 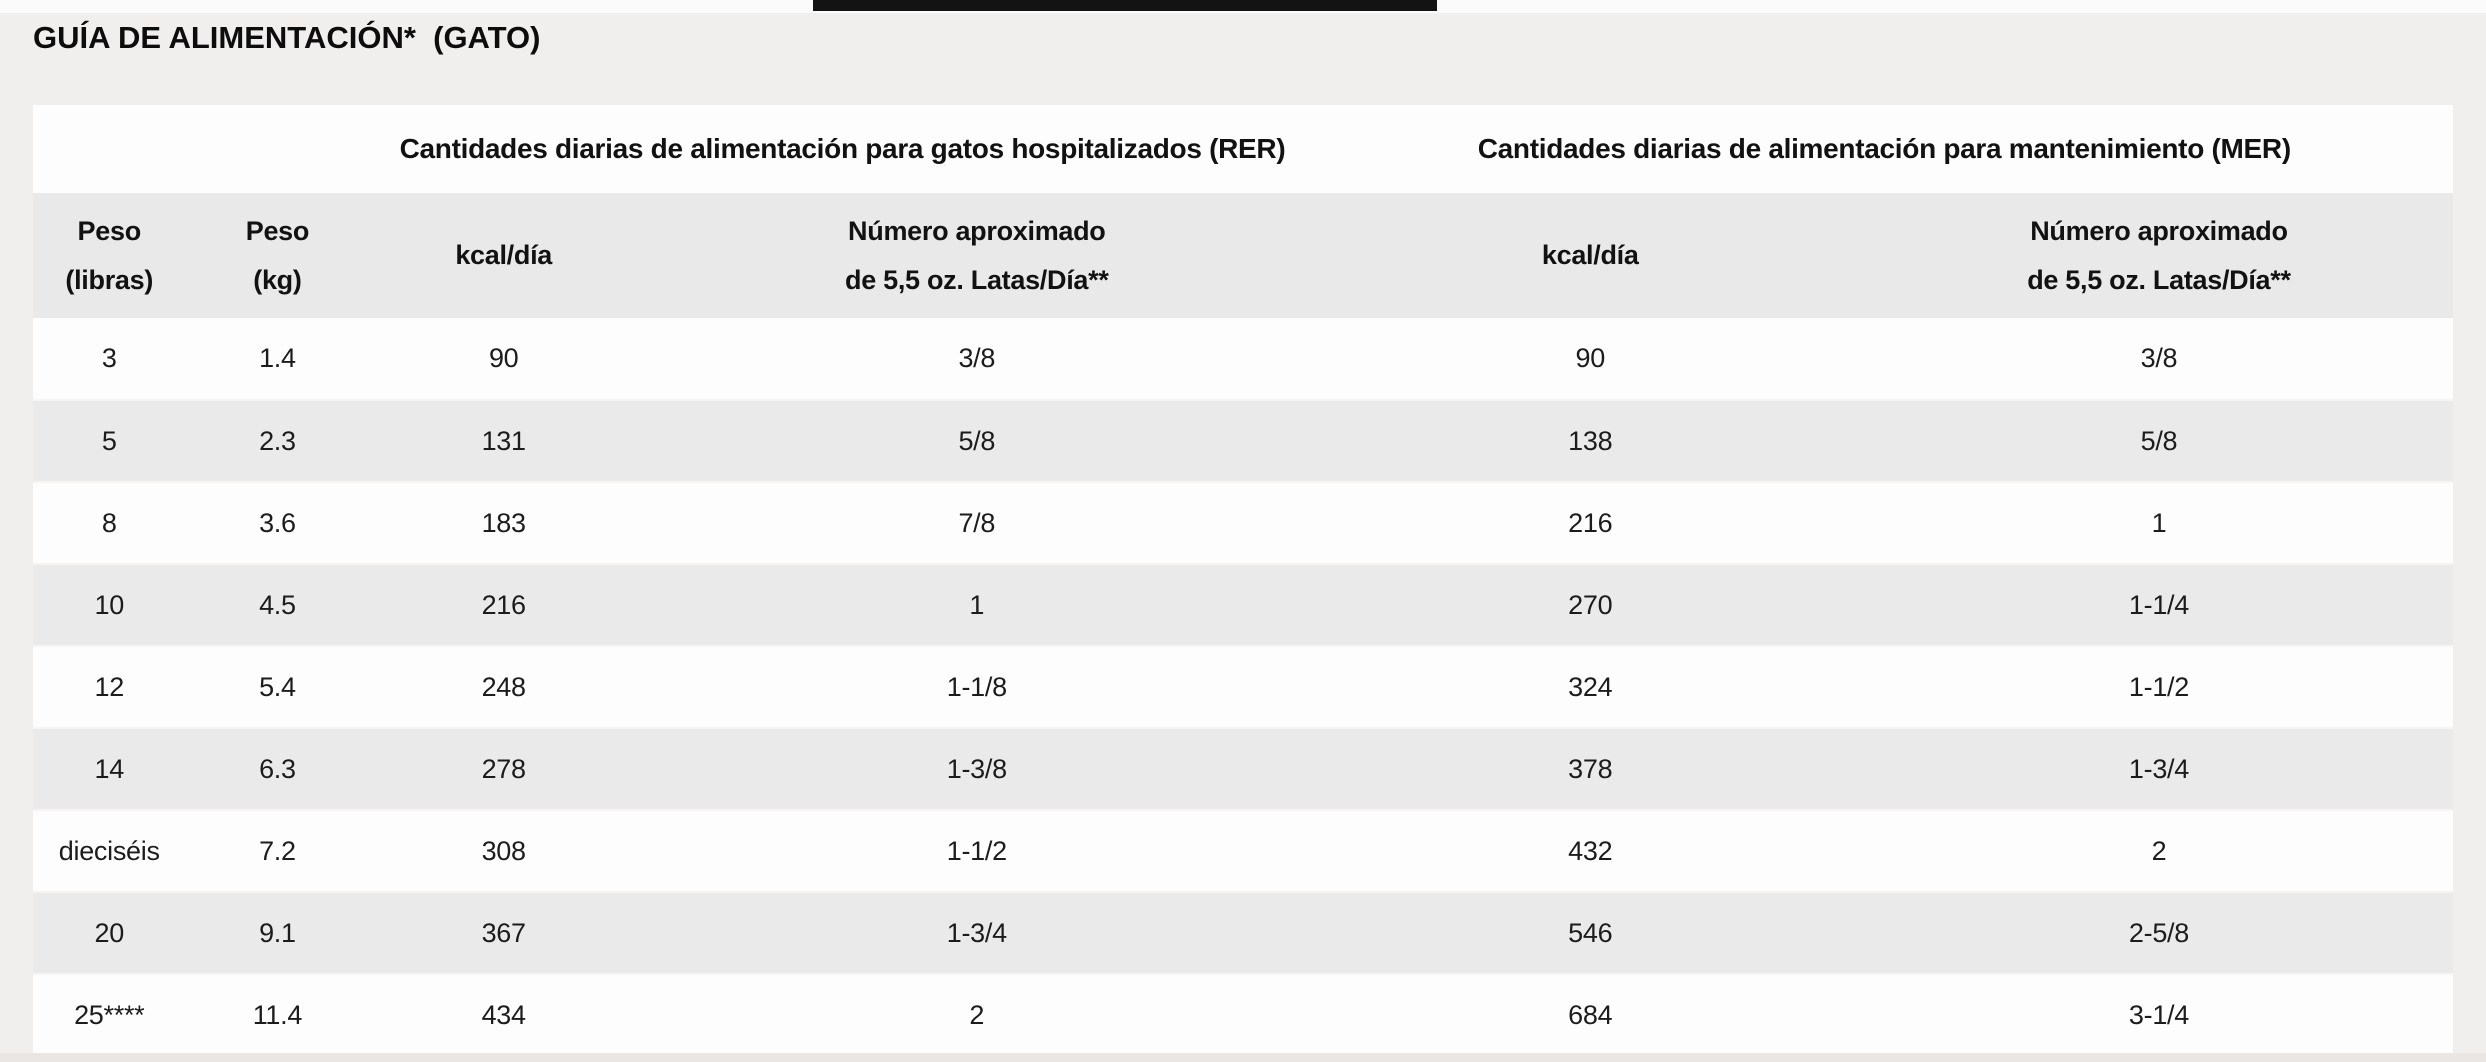 I want to click on table-cell: 131, so click(x=503, y=441).